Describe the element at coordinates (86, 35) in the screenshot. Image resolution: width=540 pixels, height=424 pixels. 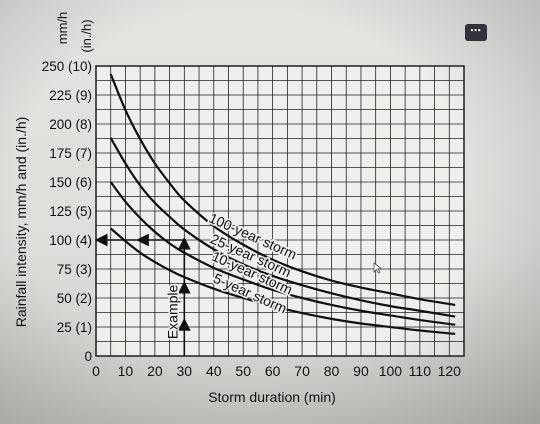
I see `y-units-label-in: (in./h)` at that location.